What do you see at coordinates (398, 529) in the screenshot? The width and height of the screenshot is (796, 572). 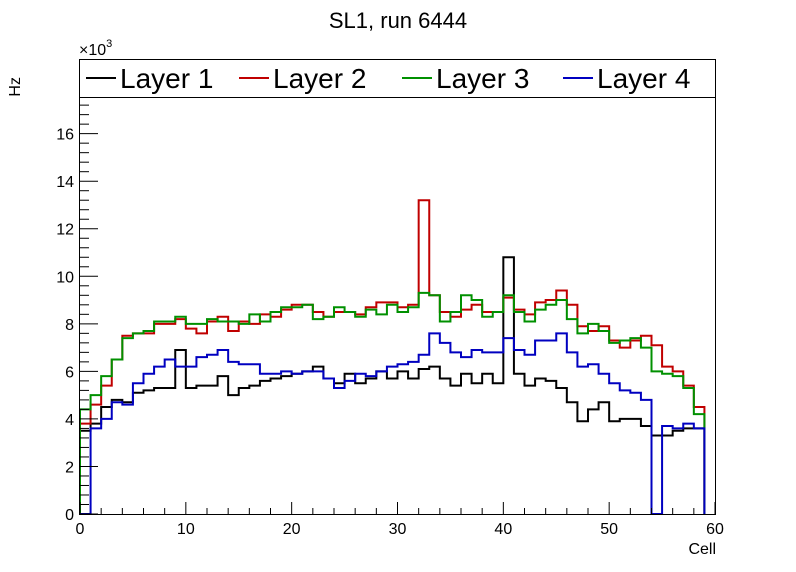 I see `x-tick-label: 30` at bounding box center [398, 529].